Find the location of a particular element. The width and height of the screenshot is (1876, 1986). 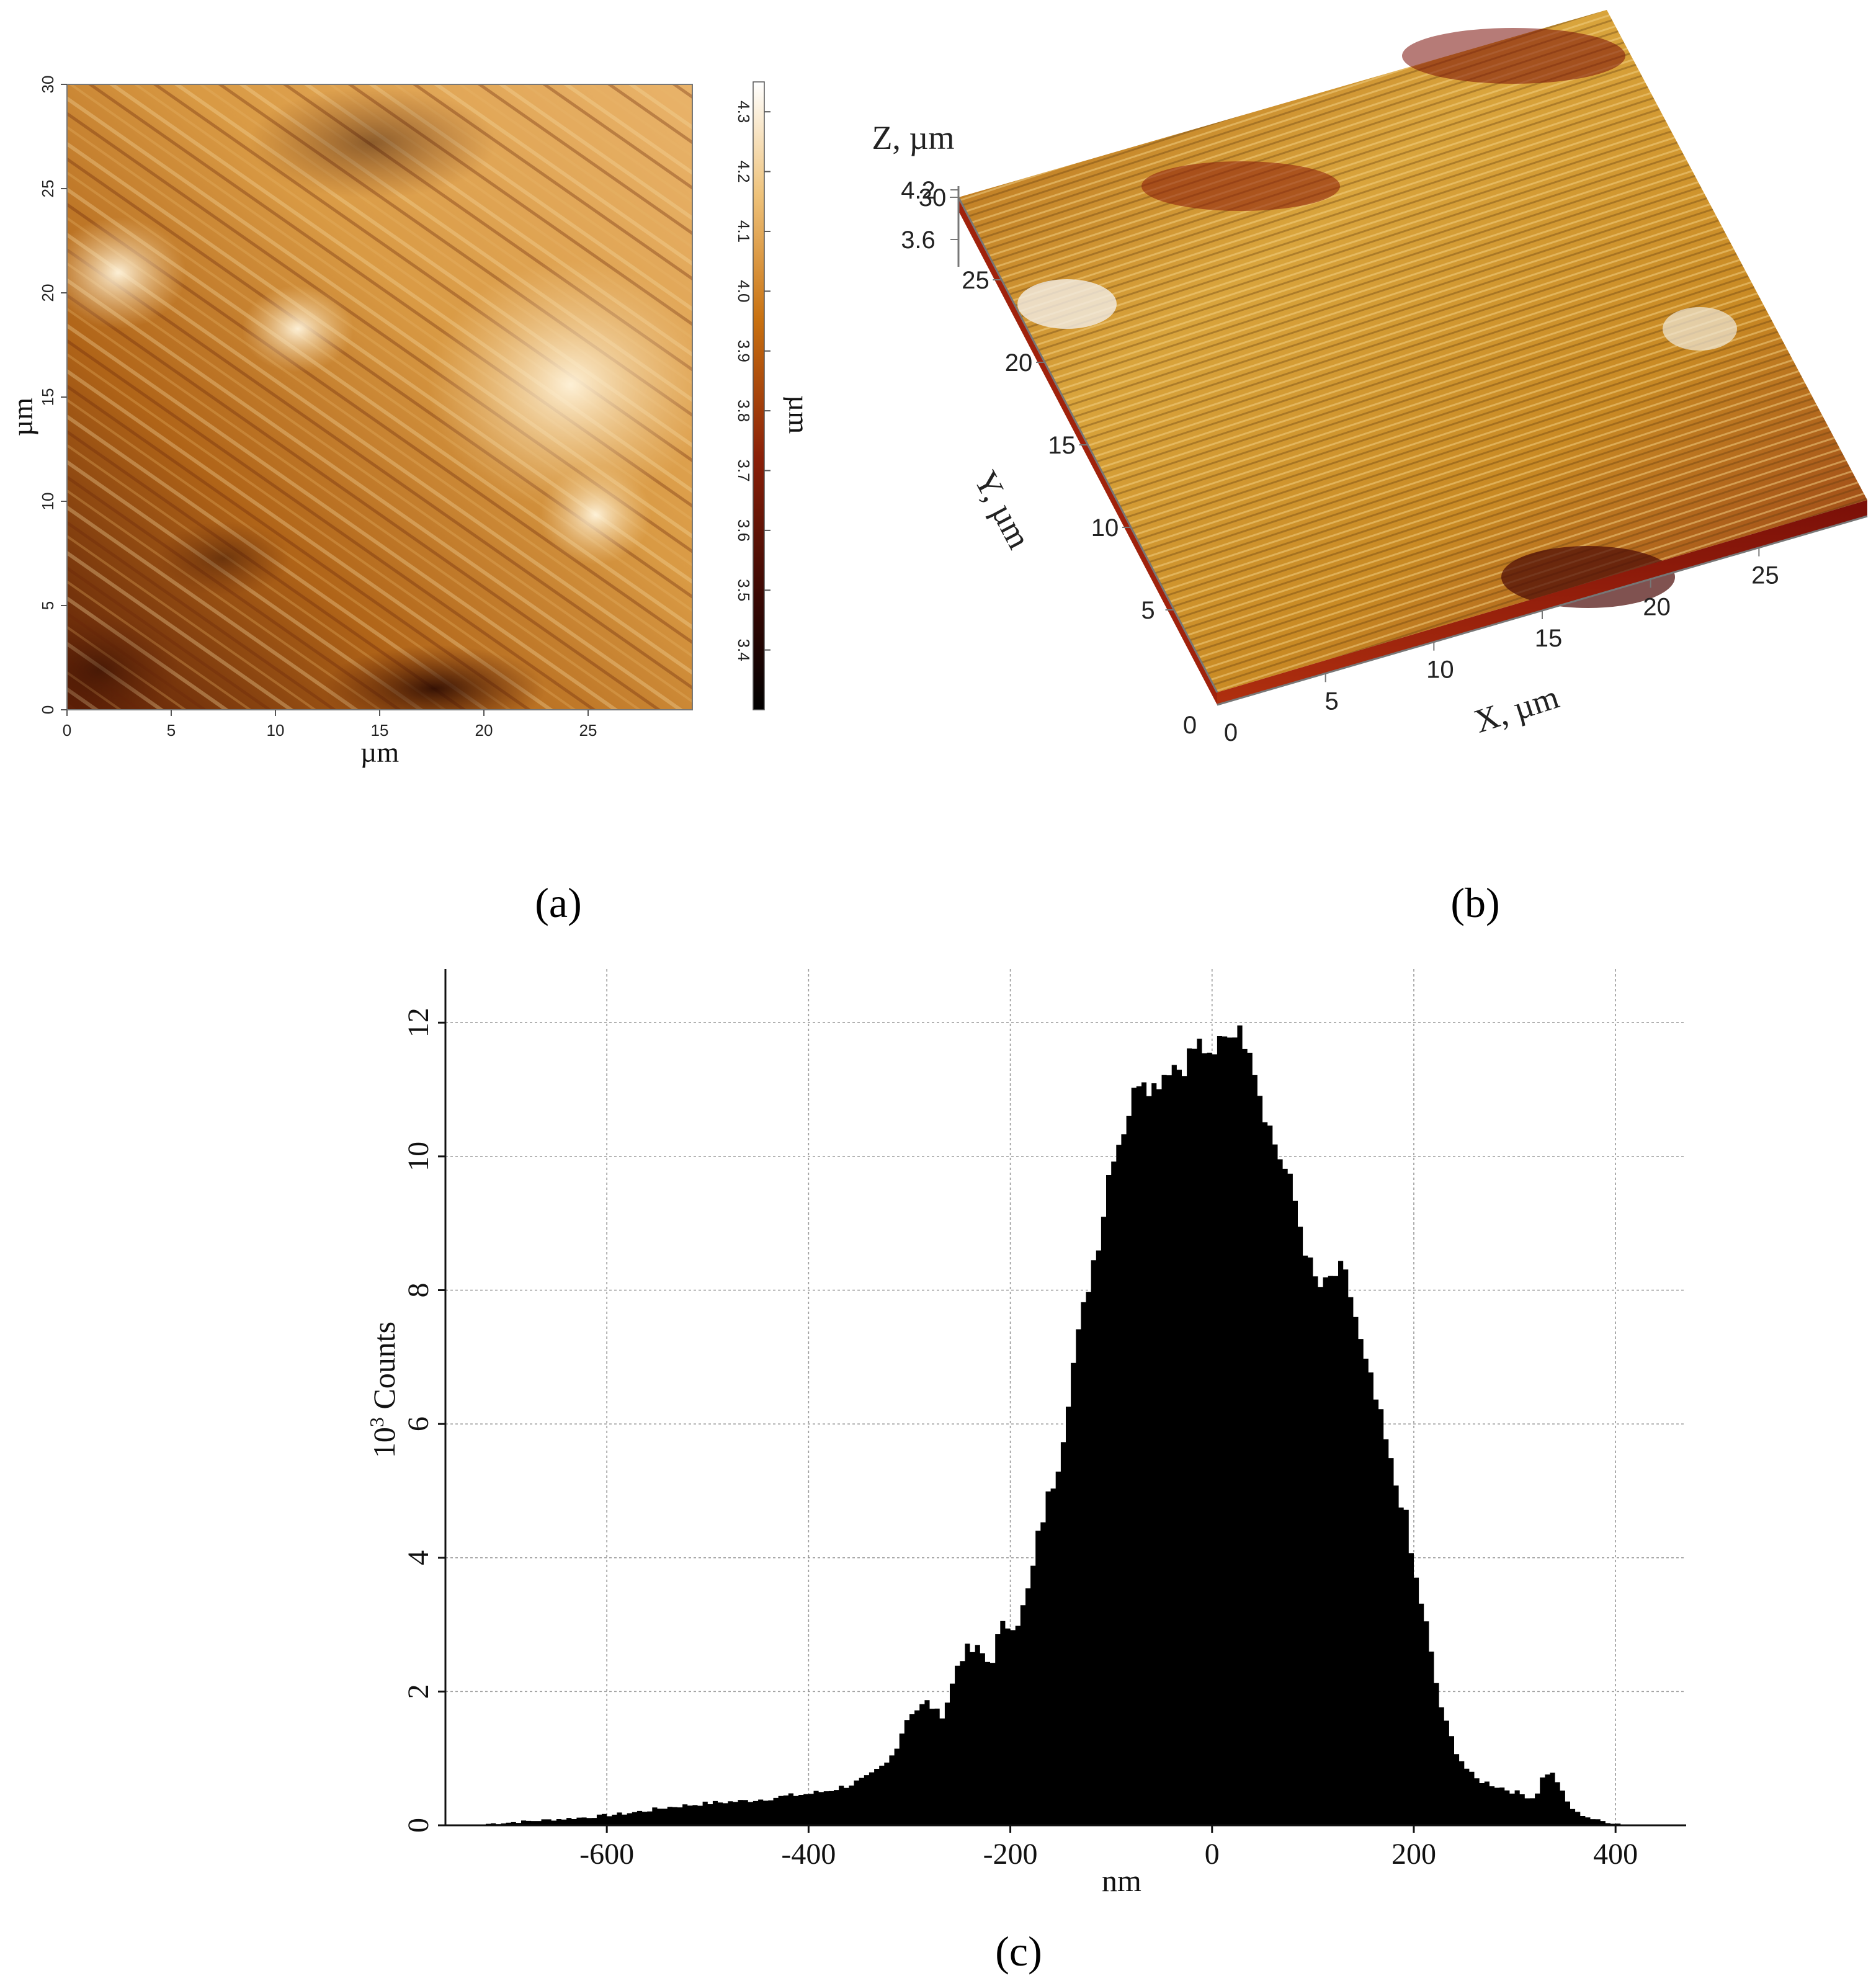

colorbar-tick-label: 4.2 is located at coordinates (744, 171).